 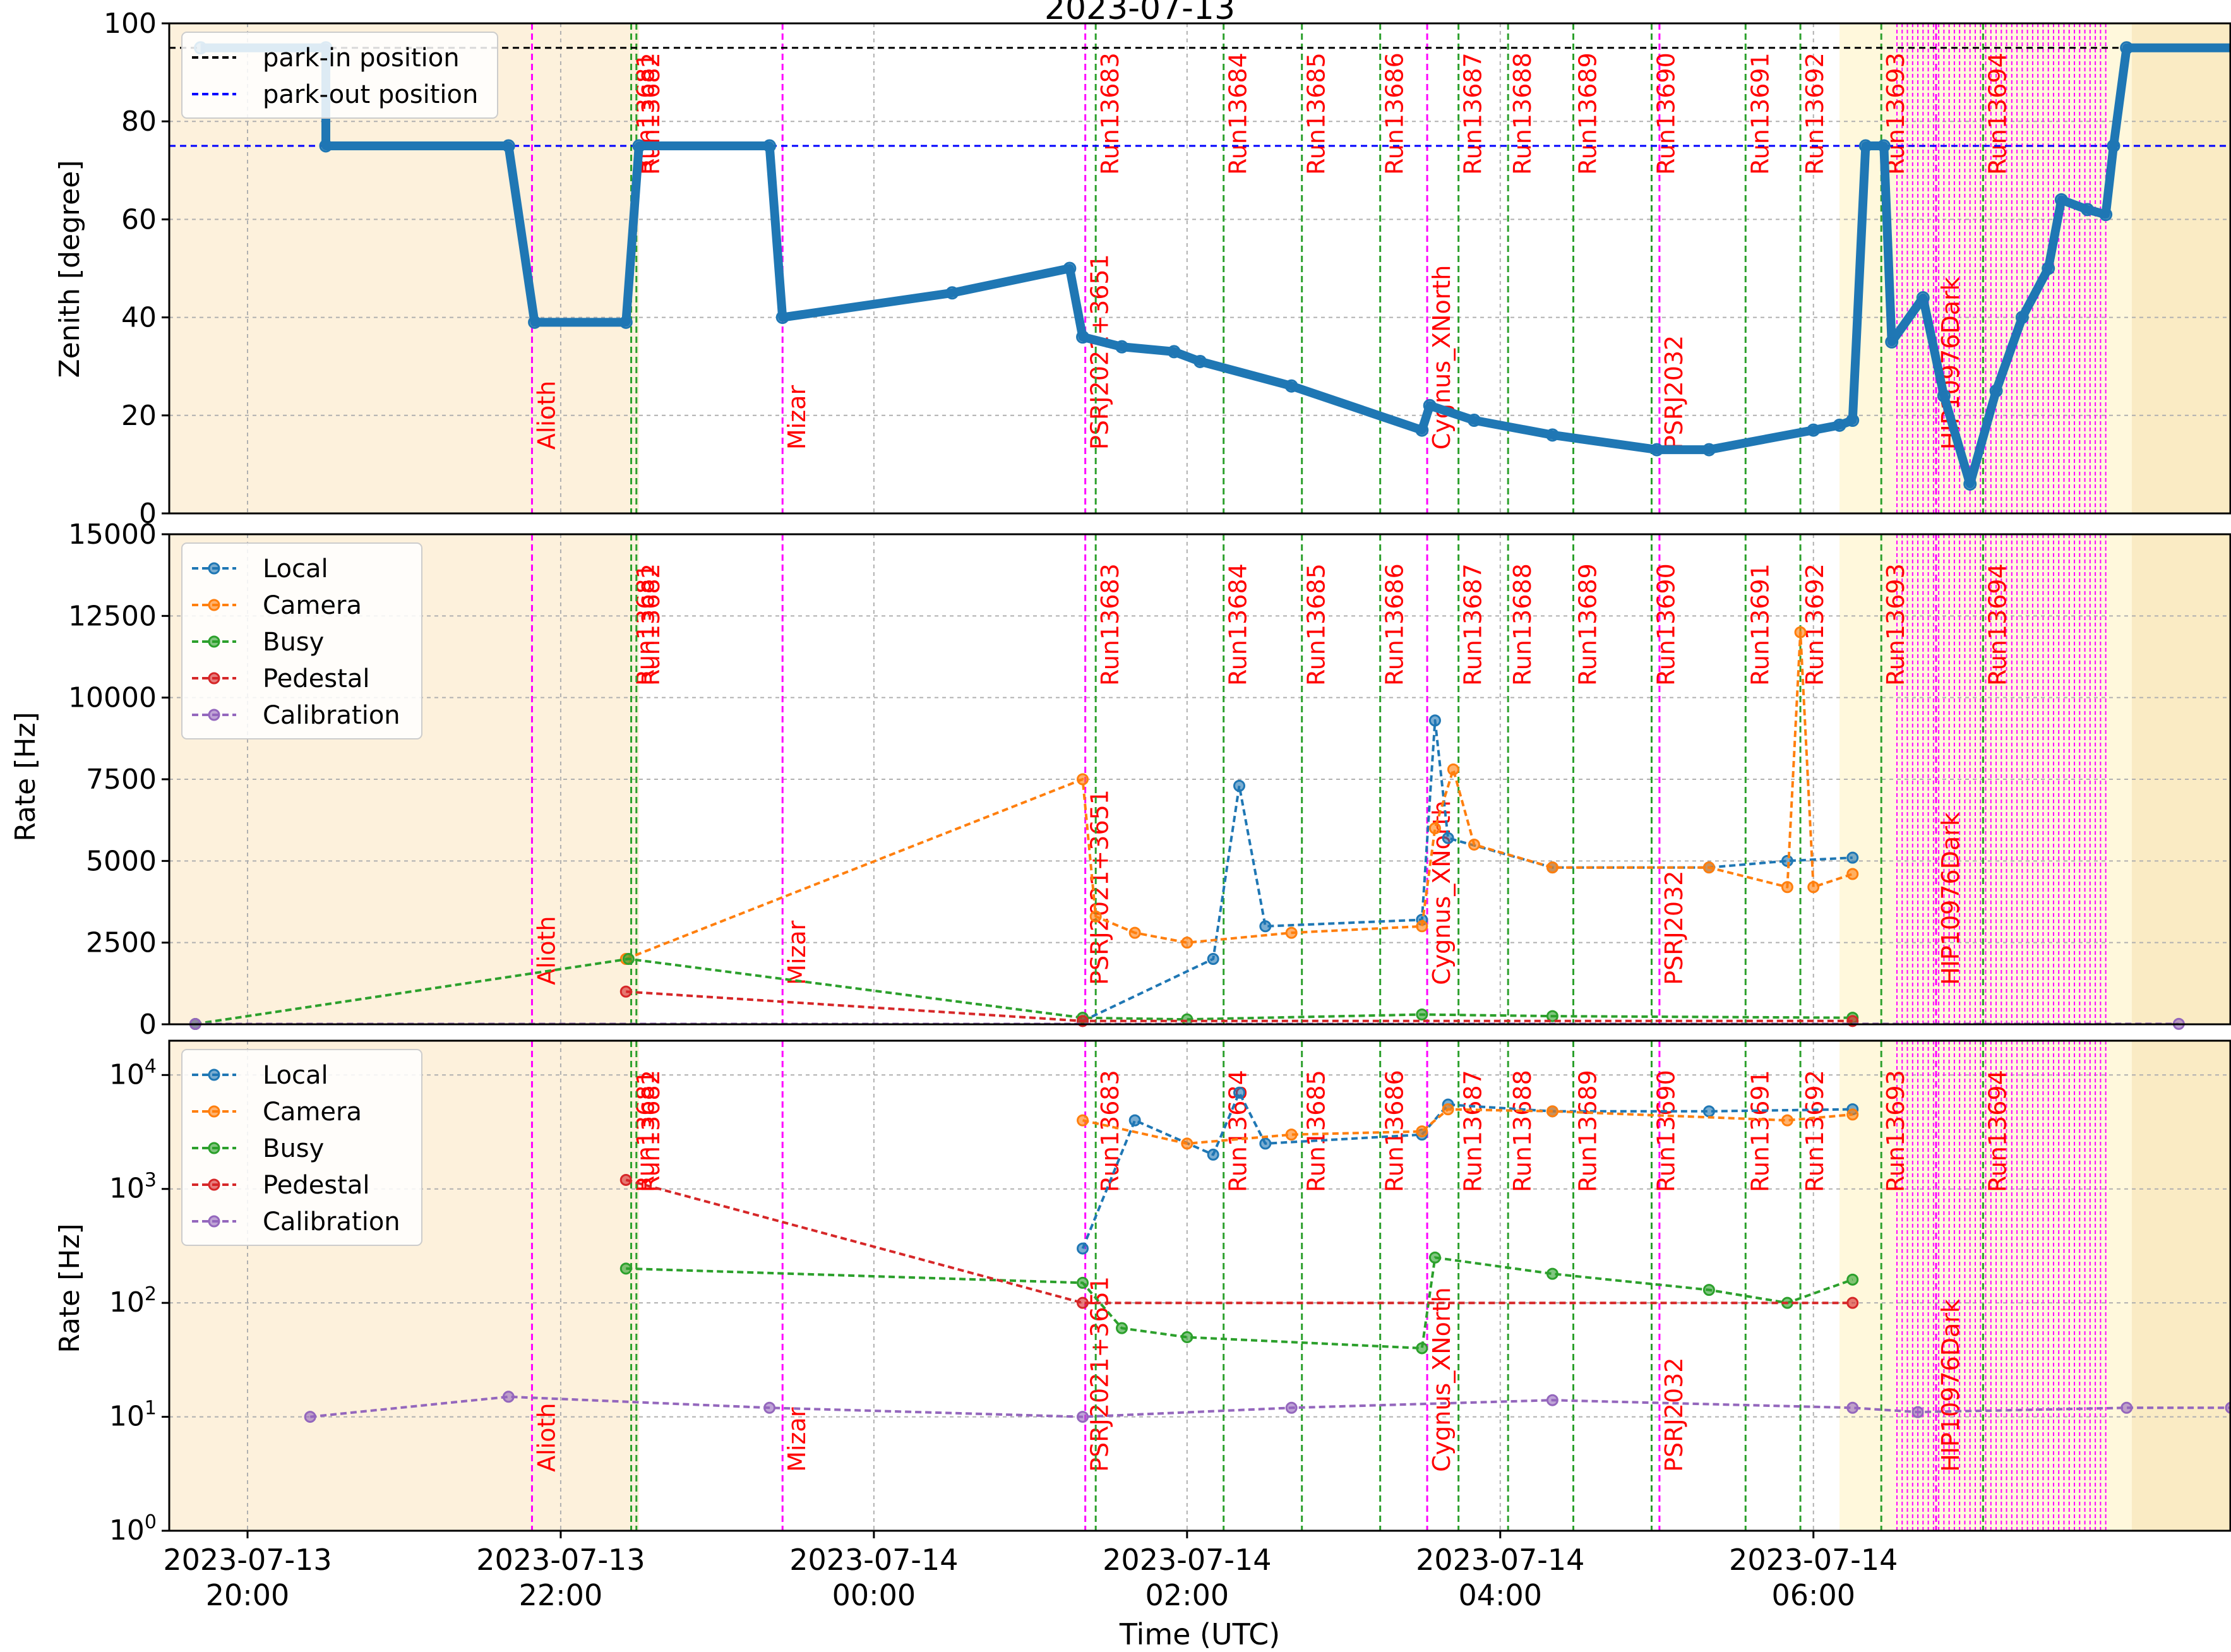 I want to click on x-tick-date: 2023-07-14, so click(x=1814, y=1560).